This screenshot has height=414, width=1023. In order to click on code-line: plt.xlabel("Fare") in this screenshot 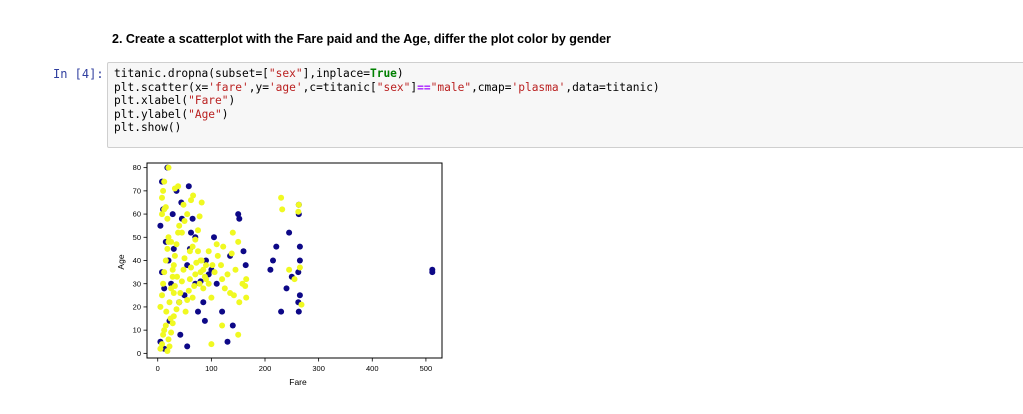, I will do `click(568, 101)`.